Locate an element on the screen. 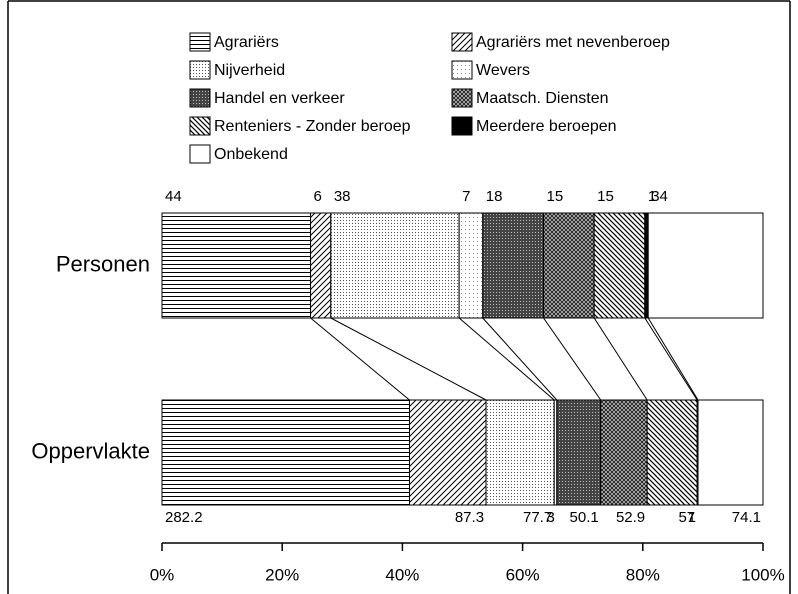  x-tick-label: 80% is located at coordinates (643, 574).